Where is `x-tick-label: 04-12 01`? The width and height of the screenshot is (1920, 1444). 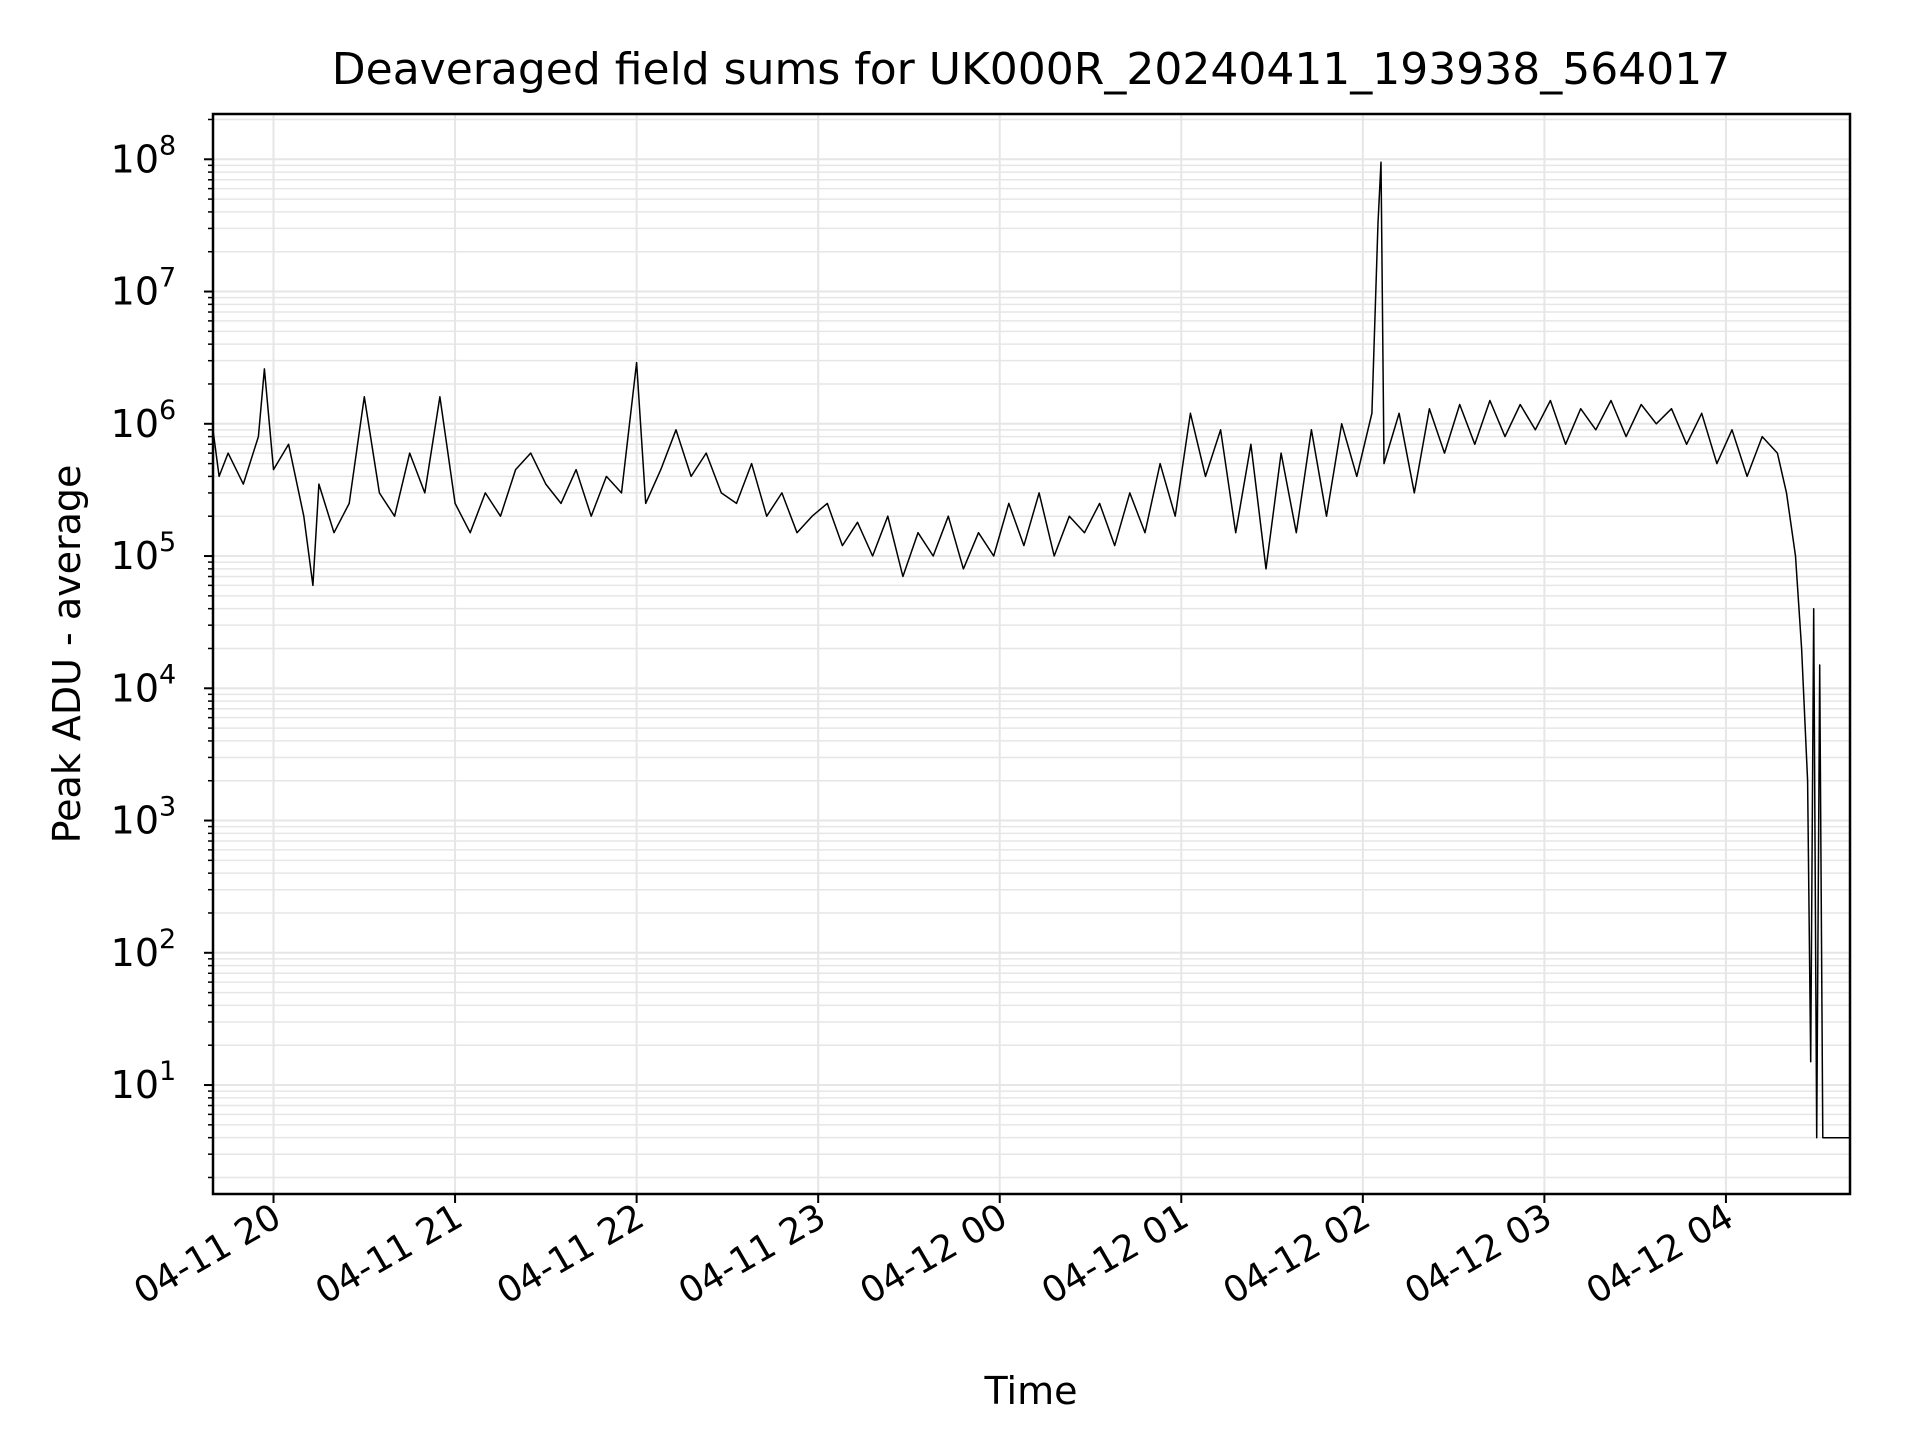 x-tick-label: 04-12 01 is located at coordinates (1115, 1254).